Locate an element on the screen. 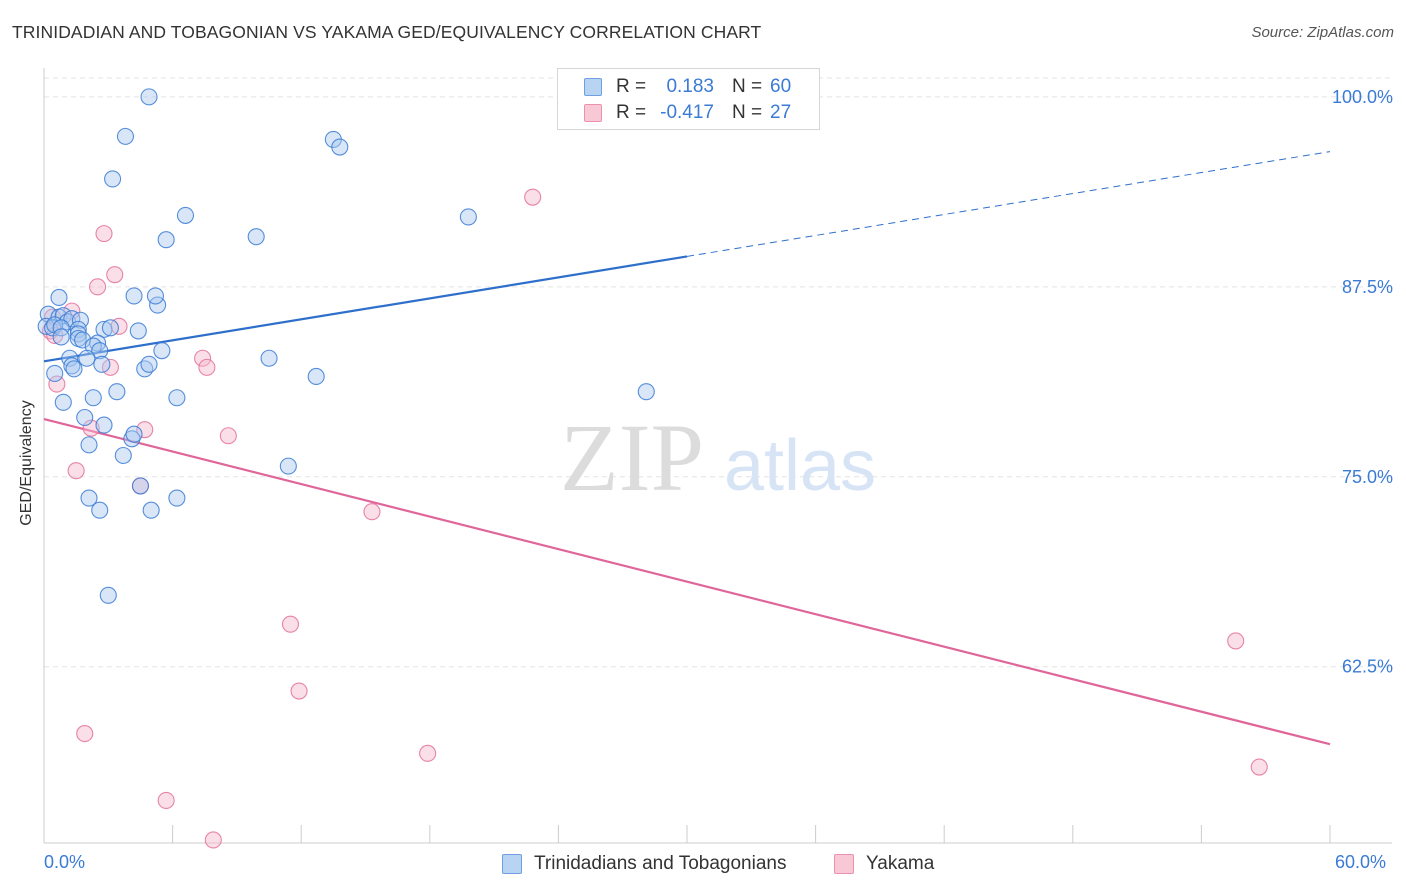 The image size is (1406, 892). legend-row-yakama: R = -0.417 N = 27 is located at coordinates (688, 113).